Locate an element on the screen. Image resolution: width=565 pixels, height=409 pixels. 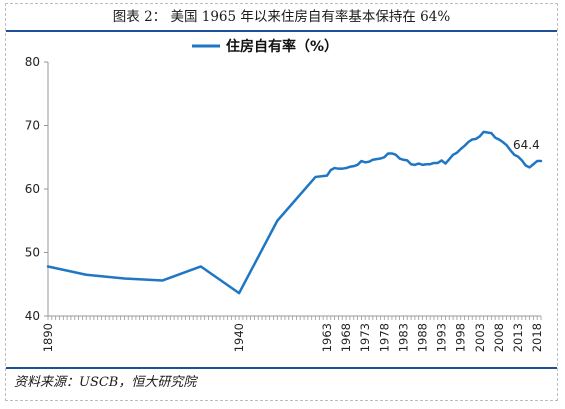
source-note: 资料来源：USCB，恒大研究院 is located at coordinates (105, 382).